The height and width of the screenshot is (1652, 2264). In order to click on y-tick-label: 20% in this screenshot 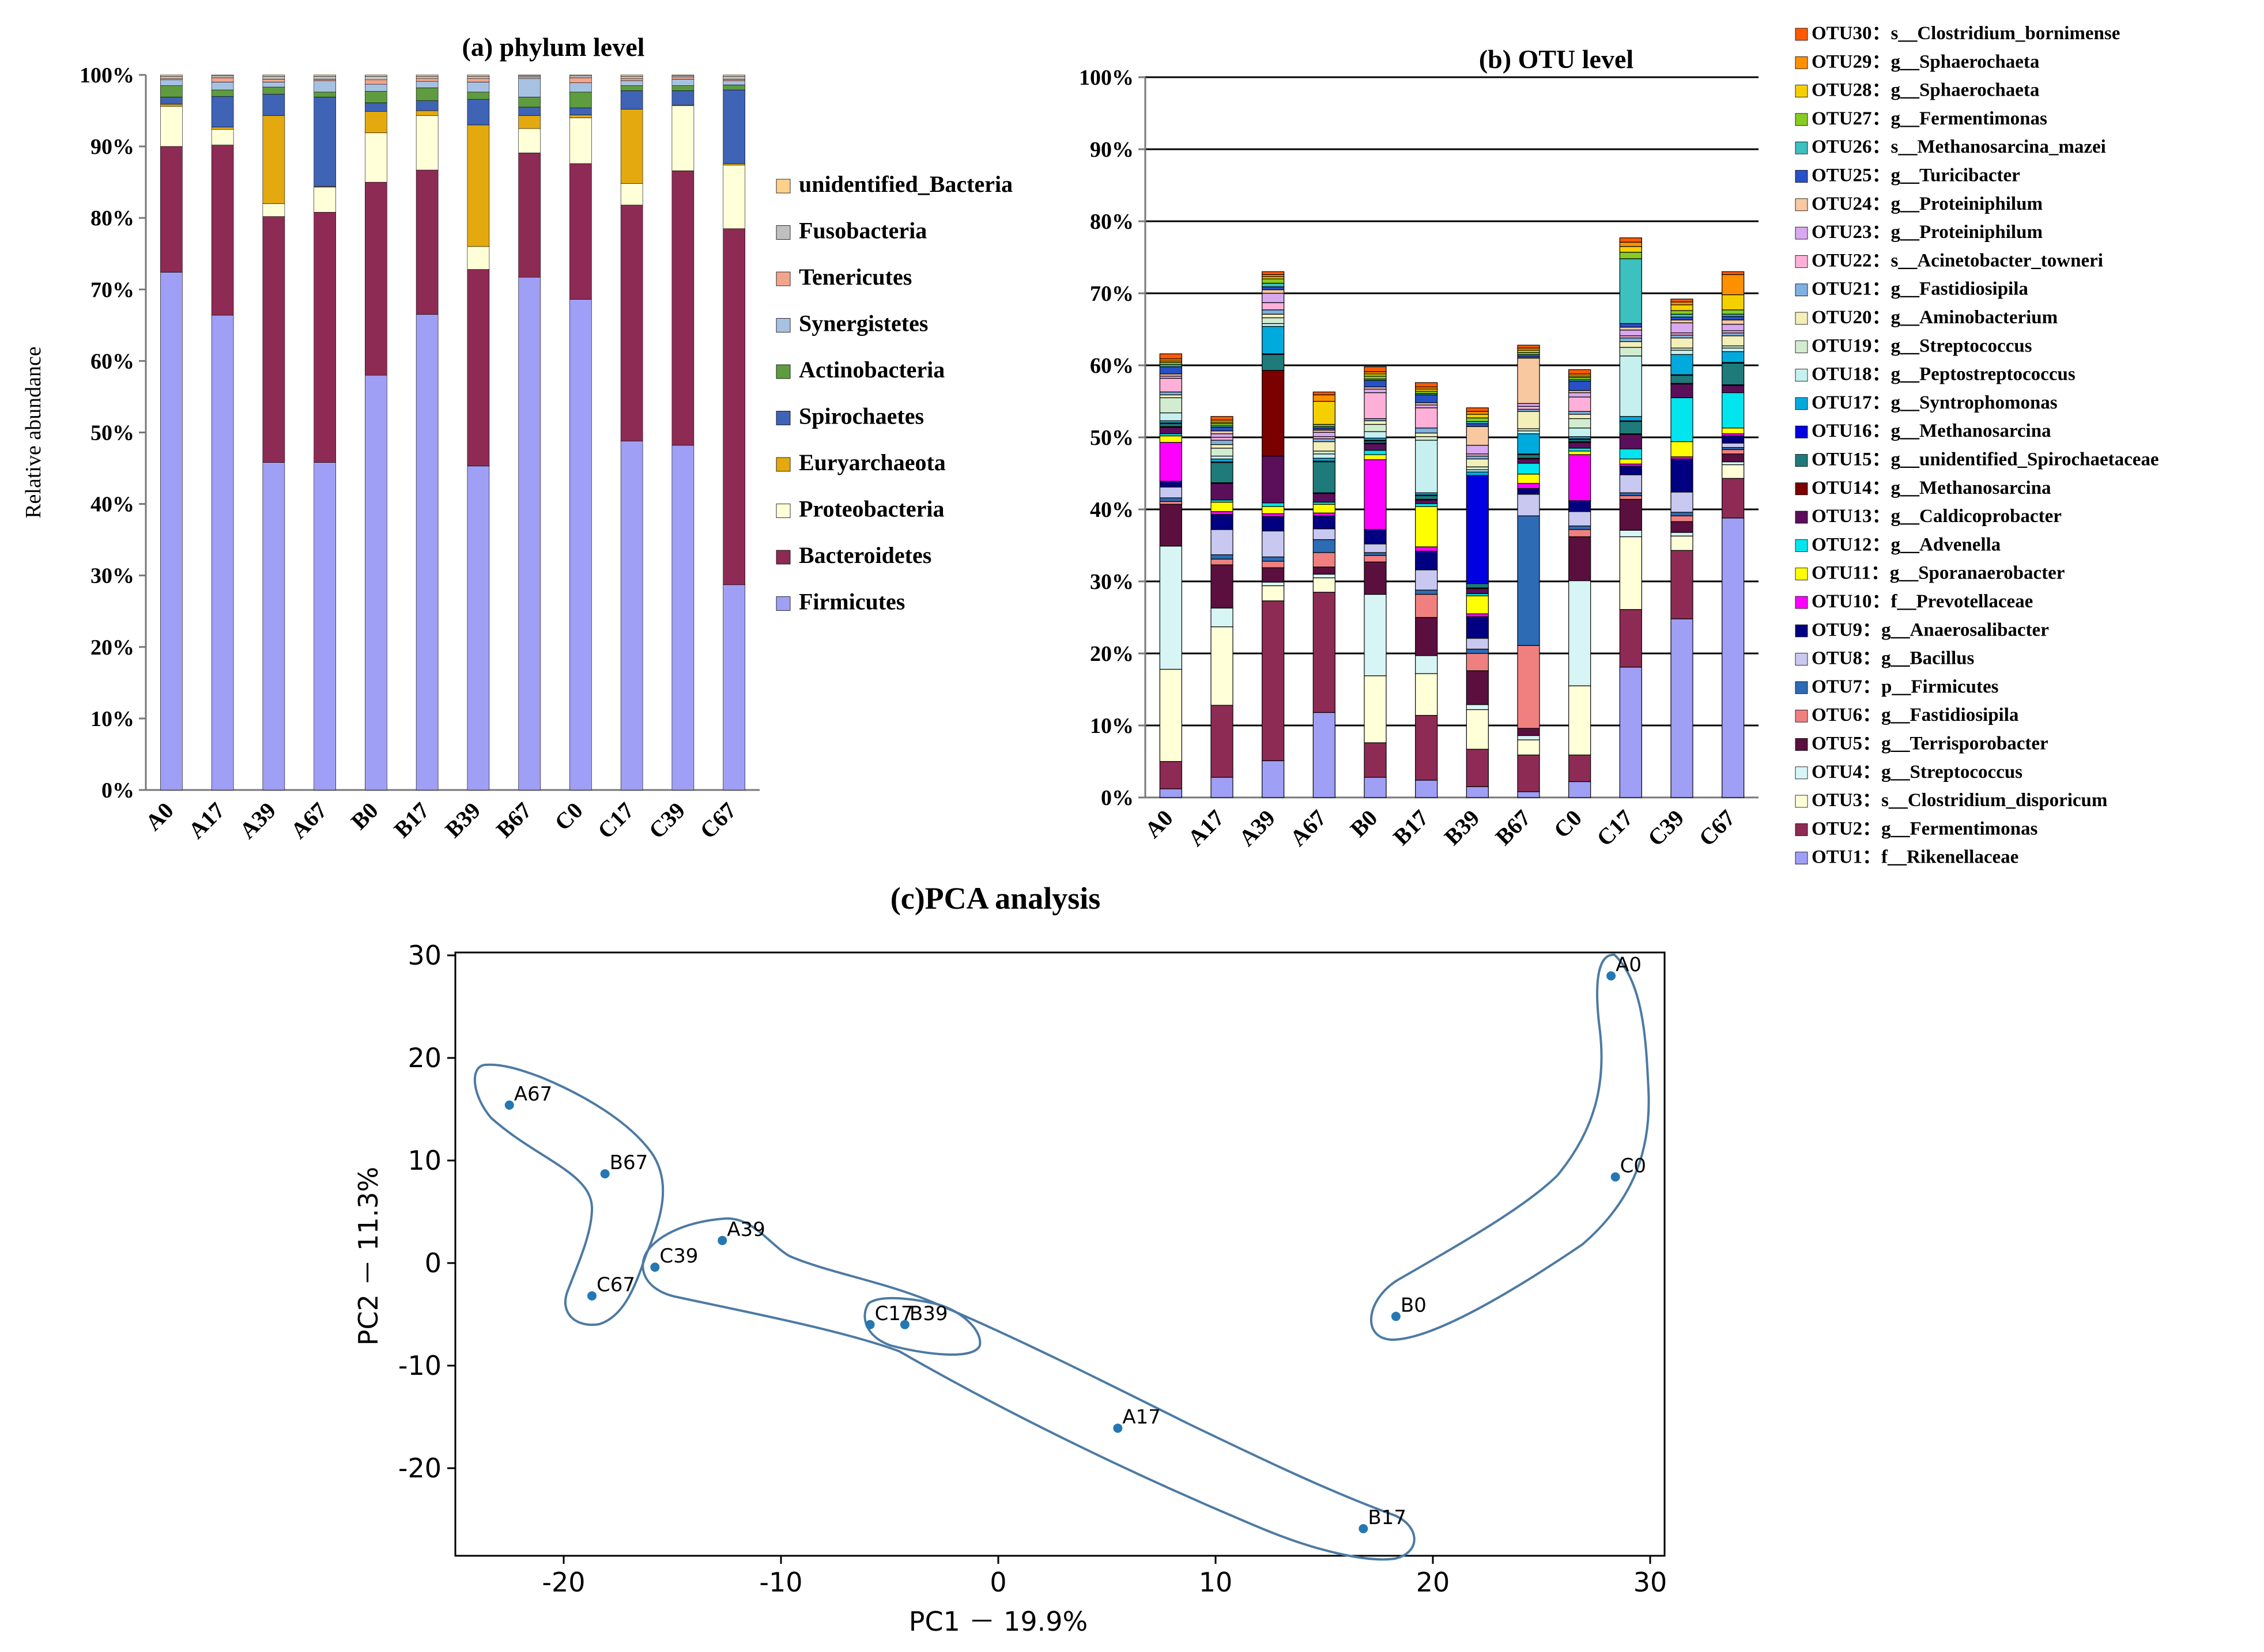, I will do `click(112, 648)`.